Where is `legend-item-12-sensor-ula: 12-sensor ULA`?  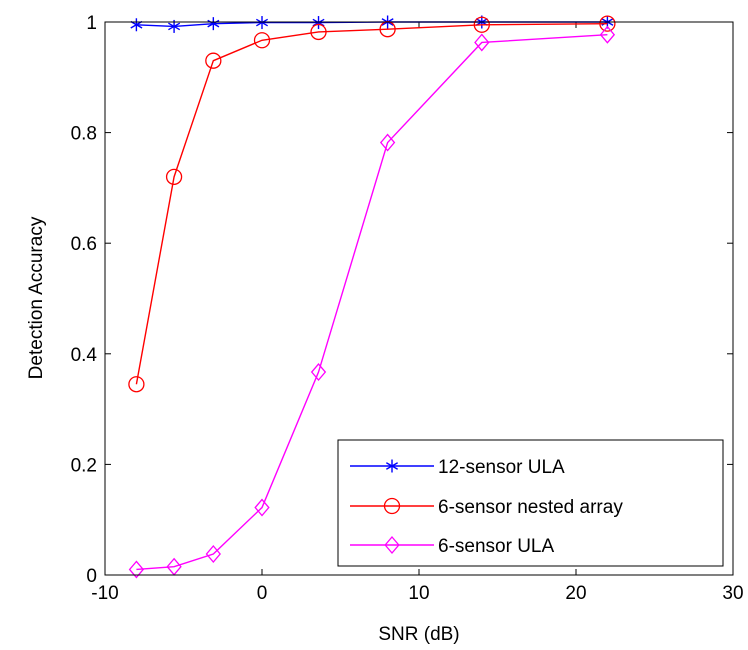 legend-item-12-sensor-ula: 12-sensor ULA is located at coordinates (457, 467).